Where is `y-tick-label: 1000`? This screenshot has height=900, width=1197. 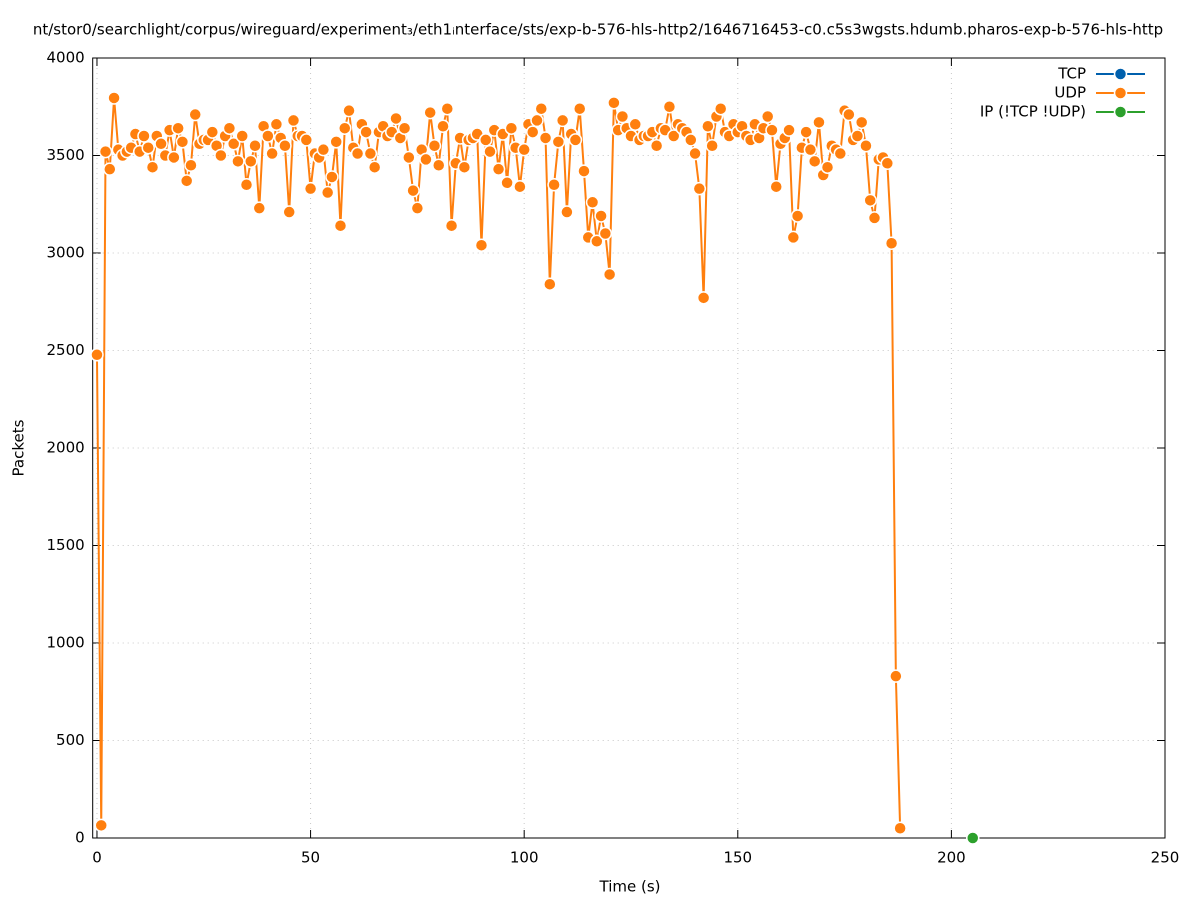
y-tick-label: 1000 is located at coordinates (66, 643).